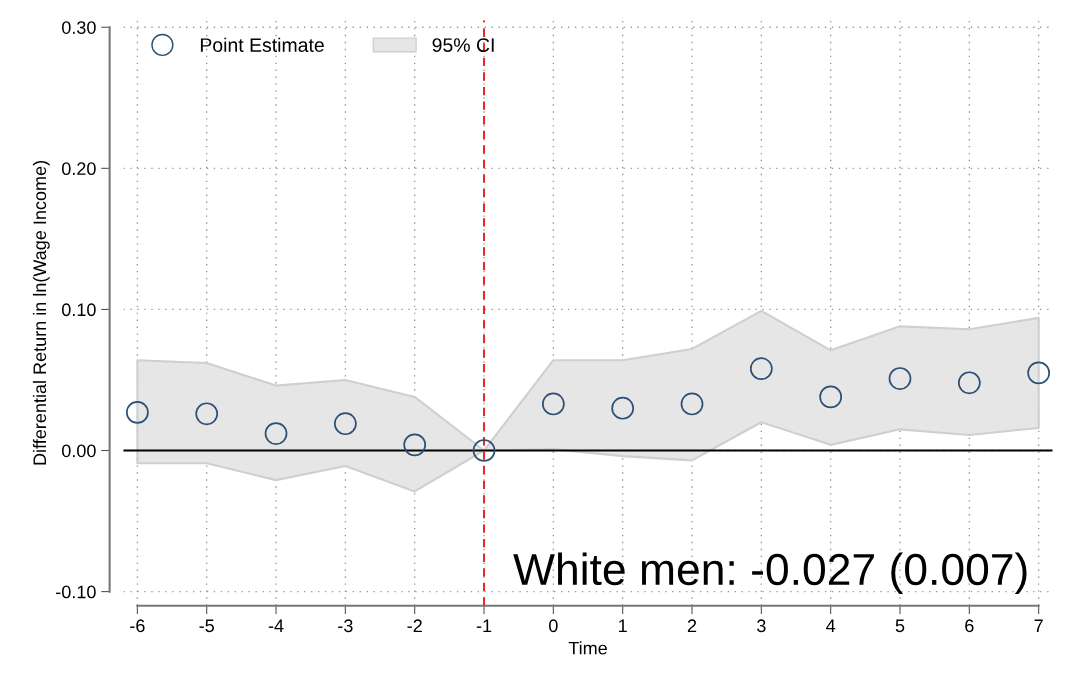 The height and width of the screenshot is (673, 1074). Describe the element at coordinates (1038, 625) in the screenshot. I see `x-tick-label: 7` at that location.